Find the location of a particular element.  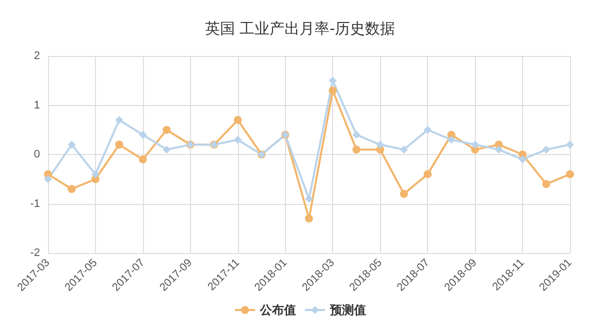

legend-label: 公布值 is located at coordinates (277, 310).